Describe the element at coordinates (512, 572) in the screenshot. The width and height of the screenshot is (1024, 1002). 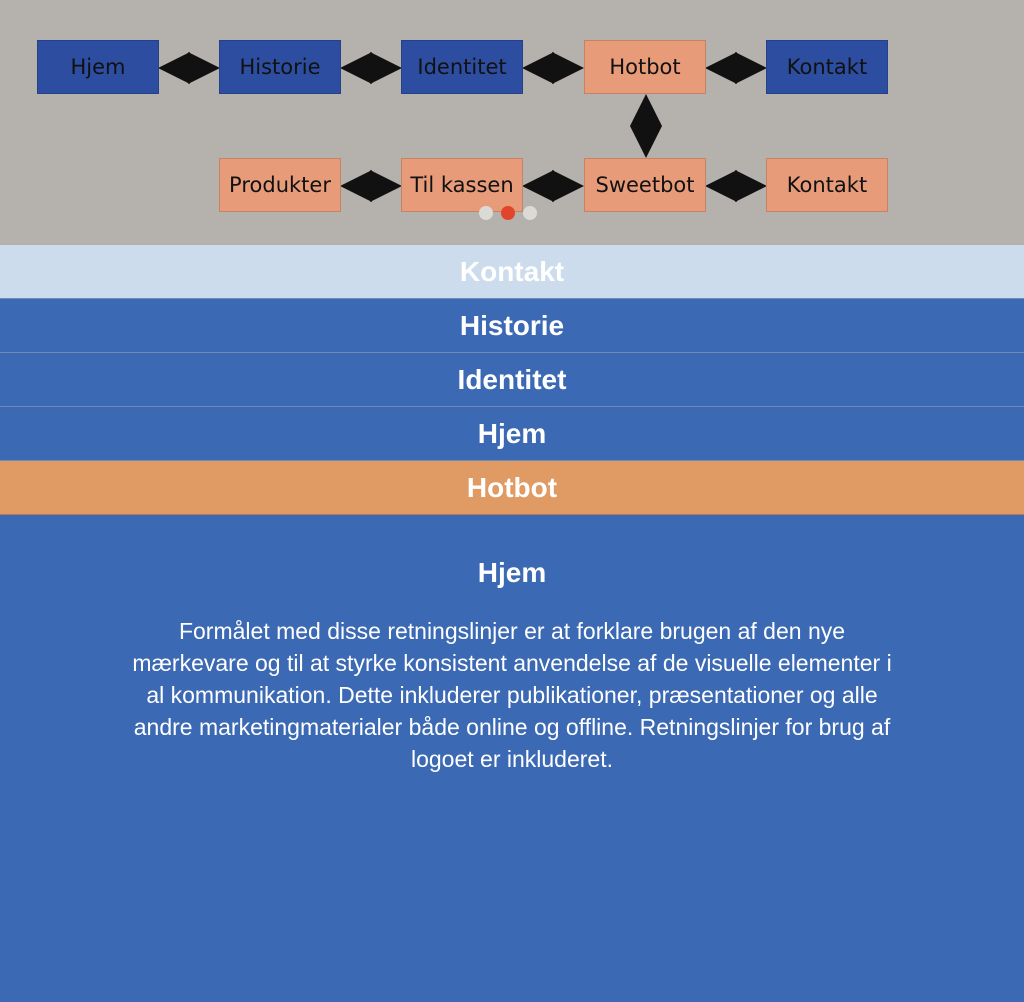
I see `content-title: Hjem` at that location.